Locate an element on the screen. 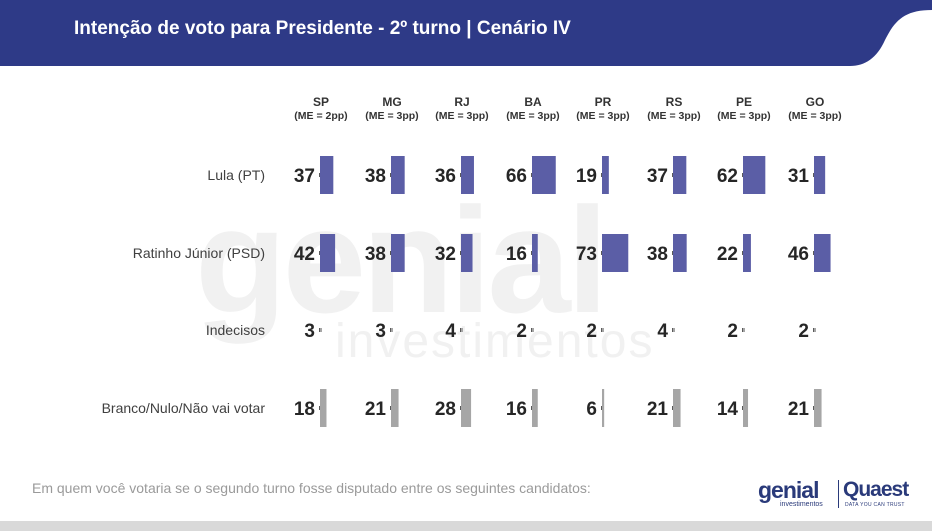 The image size is (932, 531). margin-of-error-pr: (ME = 3pp) is located at coordinates (602, 116).